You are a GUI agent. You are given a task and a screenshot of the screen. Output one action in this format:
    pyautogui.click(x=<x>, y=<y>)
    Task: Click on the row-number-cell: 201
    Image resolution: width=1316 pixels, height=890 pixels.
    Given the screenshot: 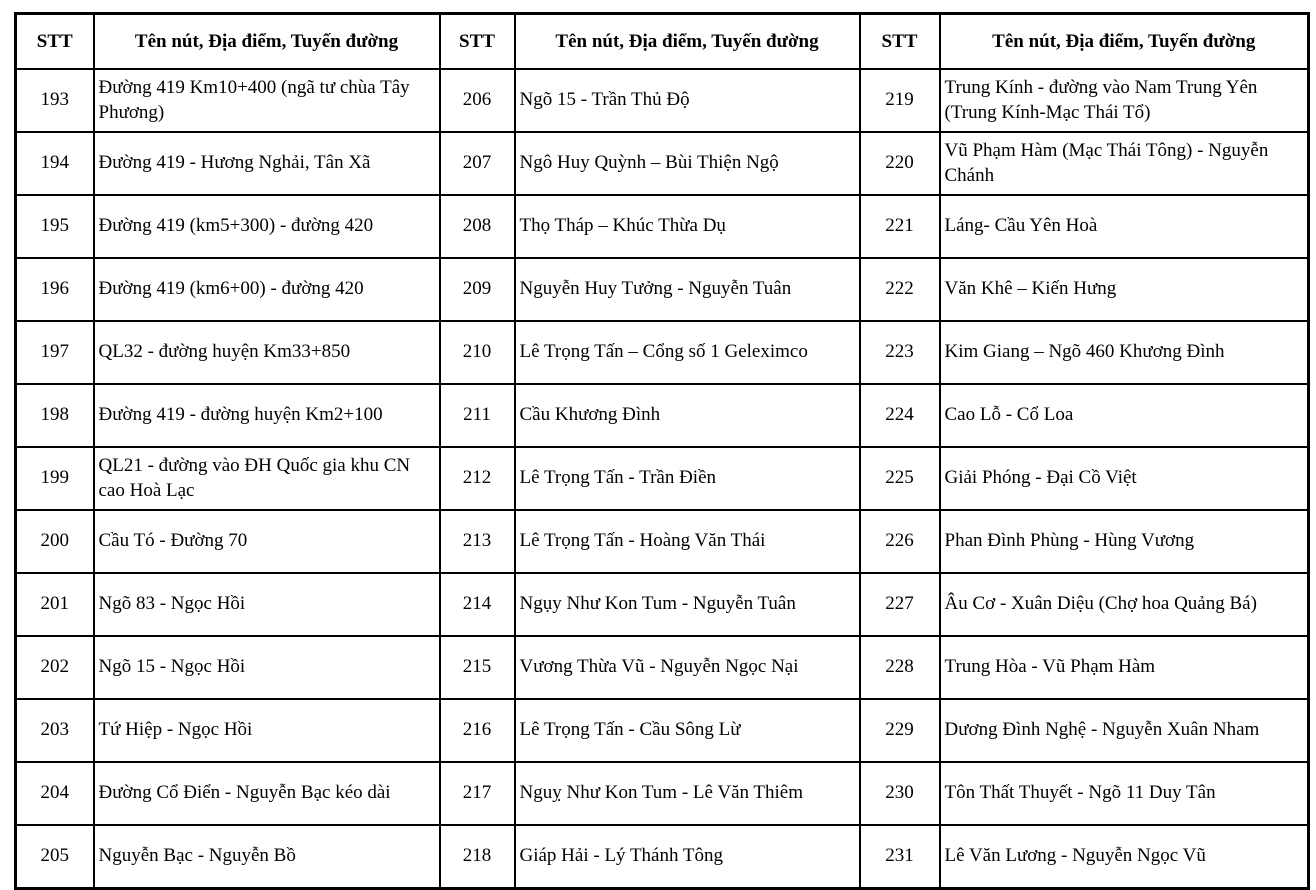 What is the action you would take?
    pyautogui.click(x=54, y=604)
    